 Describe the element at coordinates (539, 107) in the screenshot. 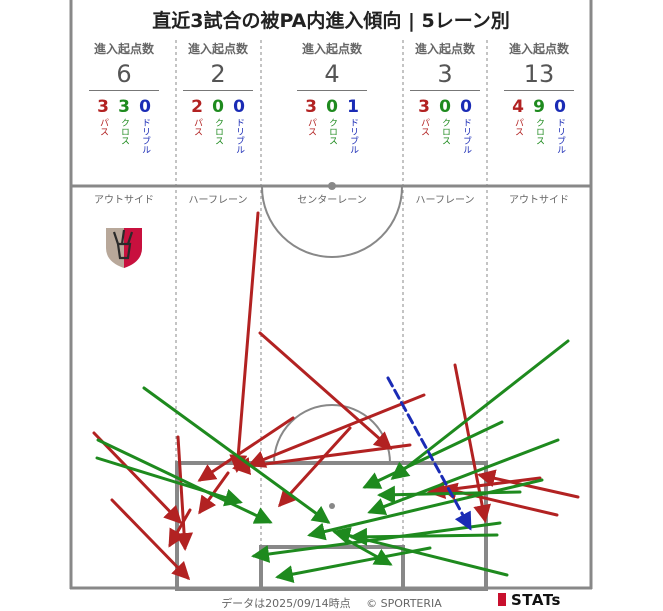

I see `cross-count: 9` at that location.